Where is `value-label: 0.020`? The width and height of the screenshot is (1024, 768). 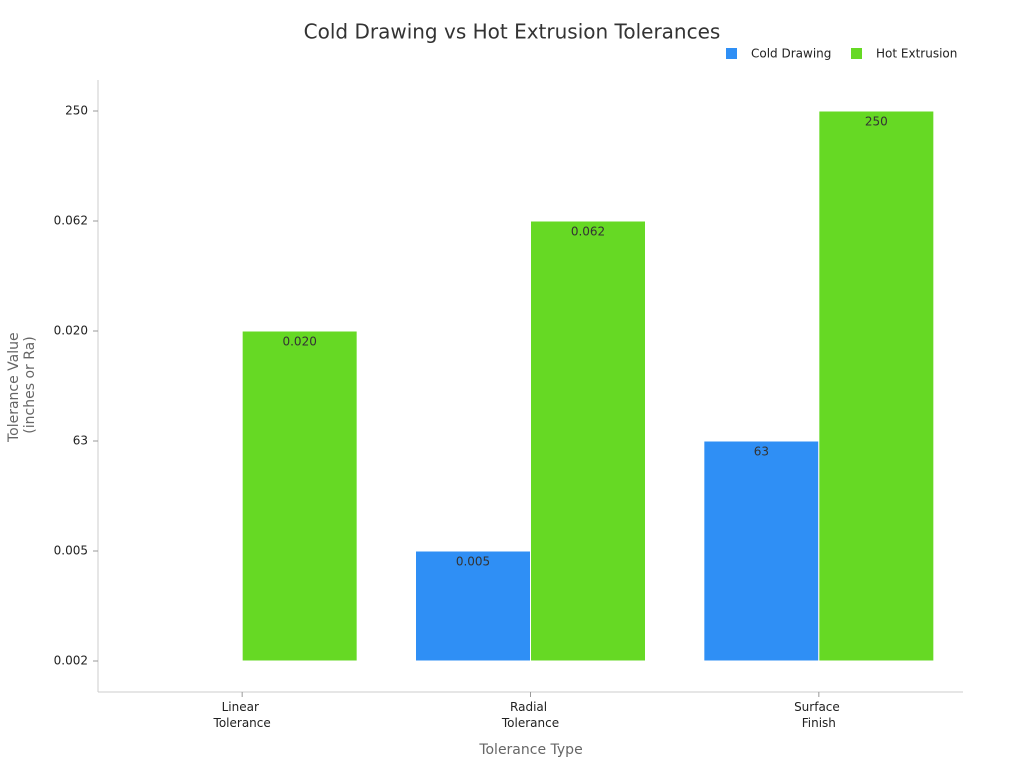
value-label: 0.020 is located at coordinates (299, 342).